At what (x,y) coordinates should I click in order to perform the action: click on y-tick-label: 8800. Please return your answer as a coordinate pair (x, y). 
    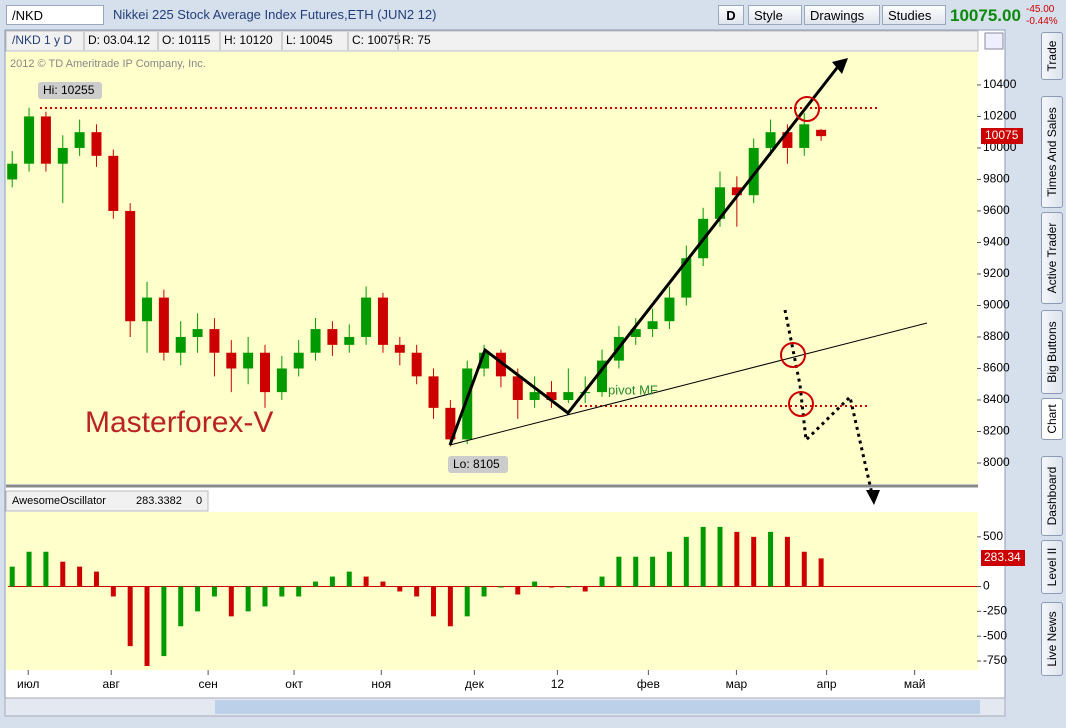
    Looking at the image, I should click on (996, 336).